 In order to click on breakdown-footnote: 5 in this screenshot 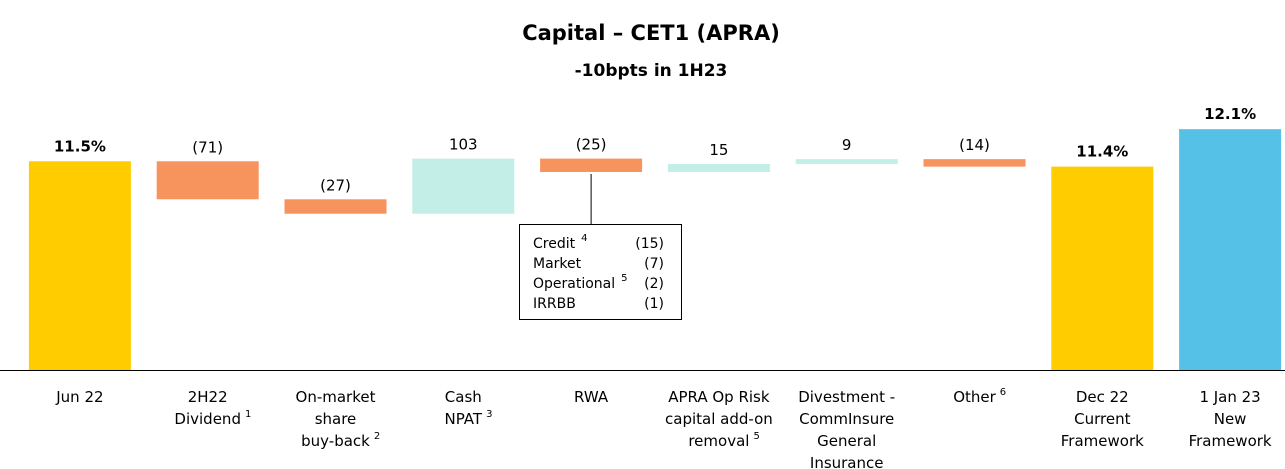, I will do `click(624, 278)`.